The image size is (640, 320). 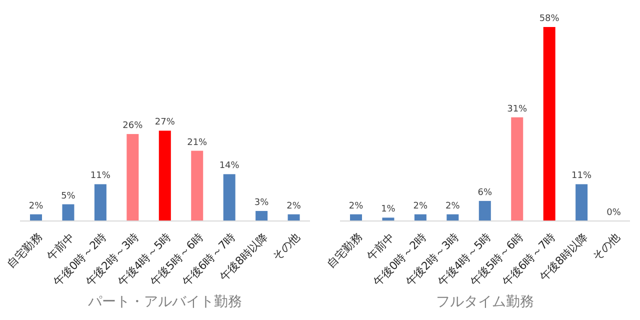 What do you see at coordinates (549, 19) in the screenshot?
I see `data-label: 58%` at bounding box center [549, 19].